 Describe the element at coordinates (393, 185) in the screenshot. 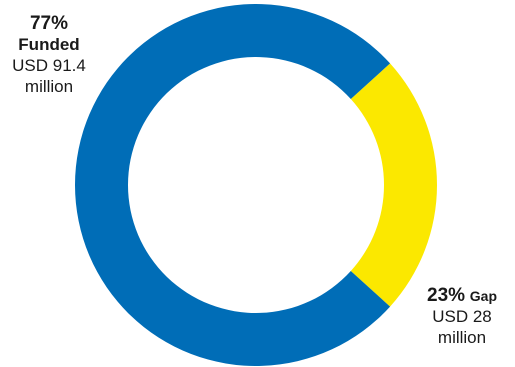

I see `donut-slice-gap` at that location.